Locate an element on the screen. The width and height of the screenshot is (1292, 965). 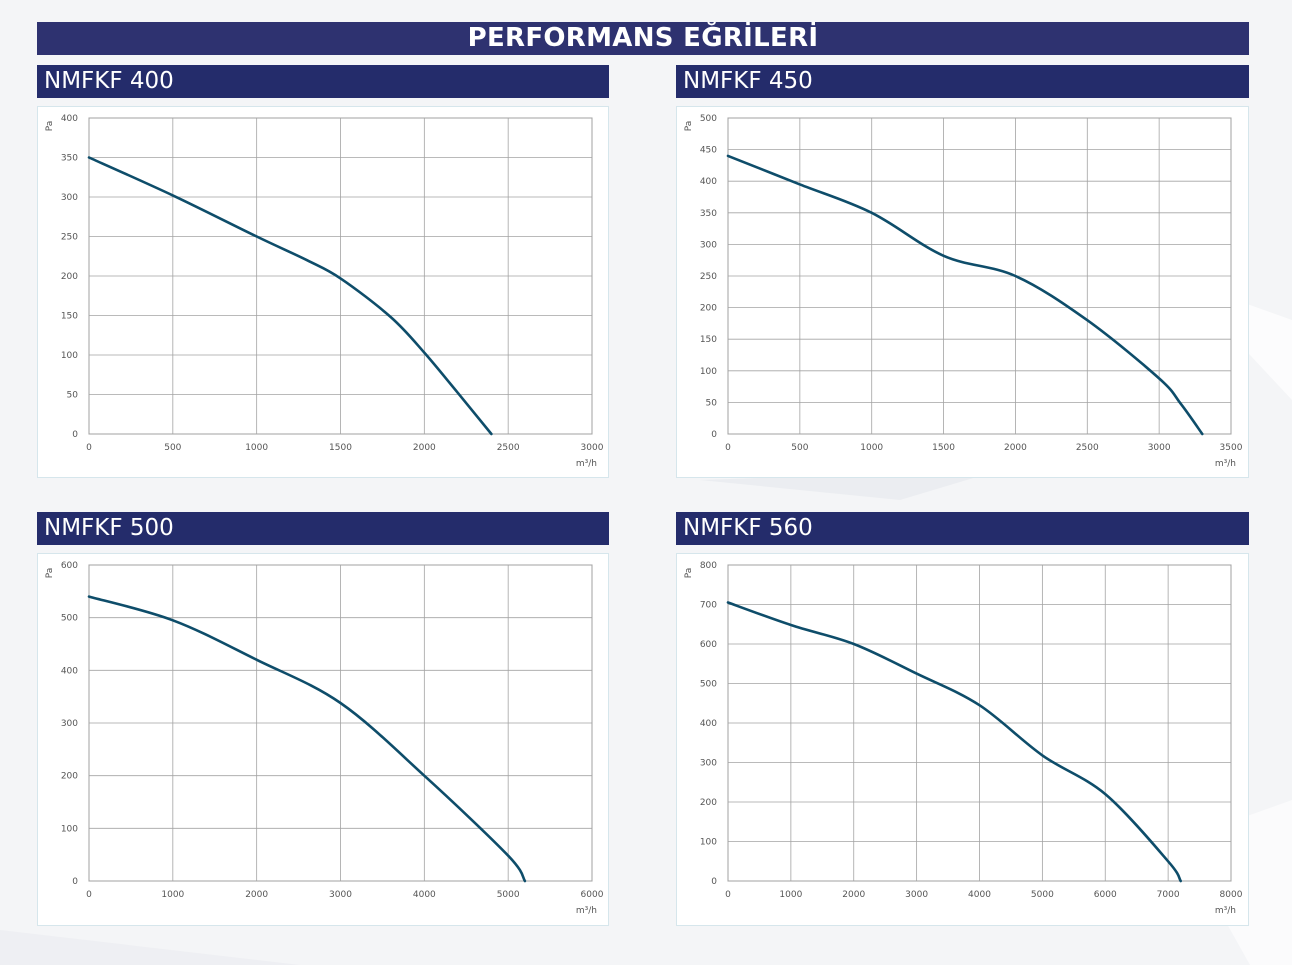
x-tick-label: 3500 is located at coordinates (1231, 448).